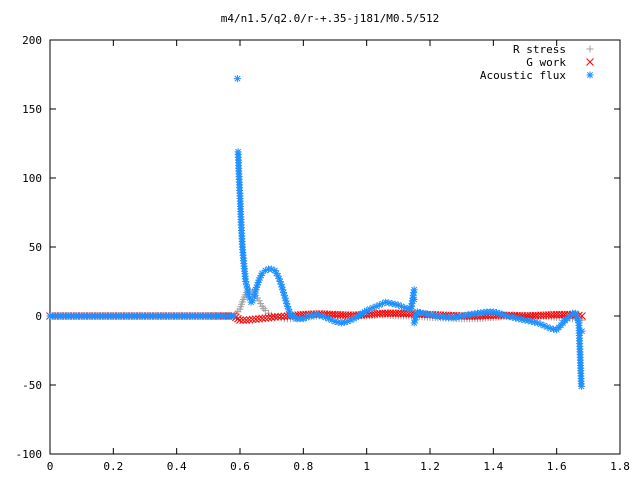  Describe the element at coordinates (240, 466) in the screenshot. I see `x-tick-label: 0.6` at that location.